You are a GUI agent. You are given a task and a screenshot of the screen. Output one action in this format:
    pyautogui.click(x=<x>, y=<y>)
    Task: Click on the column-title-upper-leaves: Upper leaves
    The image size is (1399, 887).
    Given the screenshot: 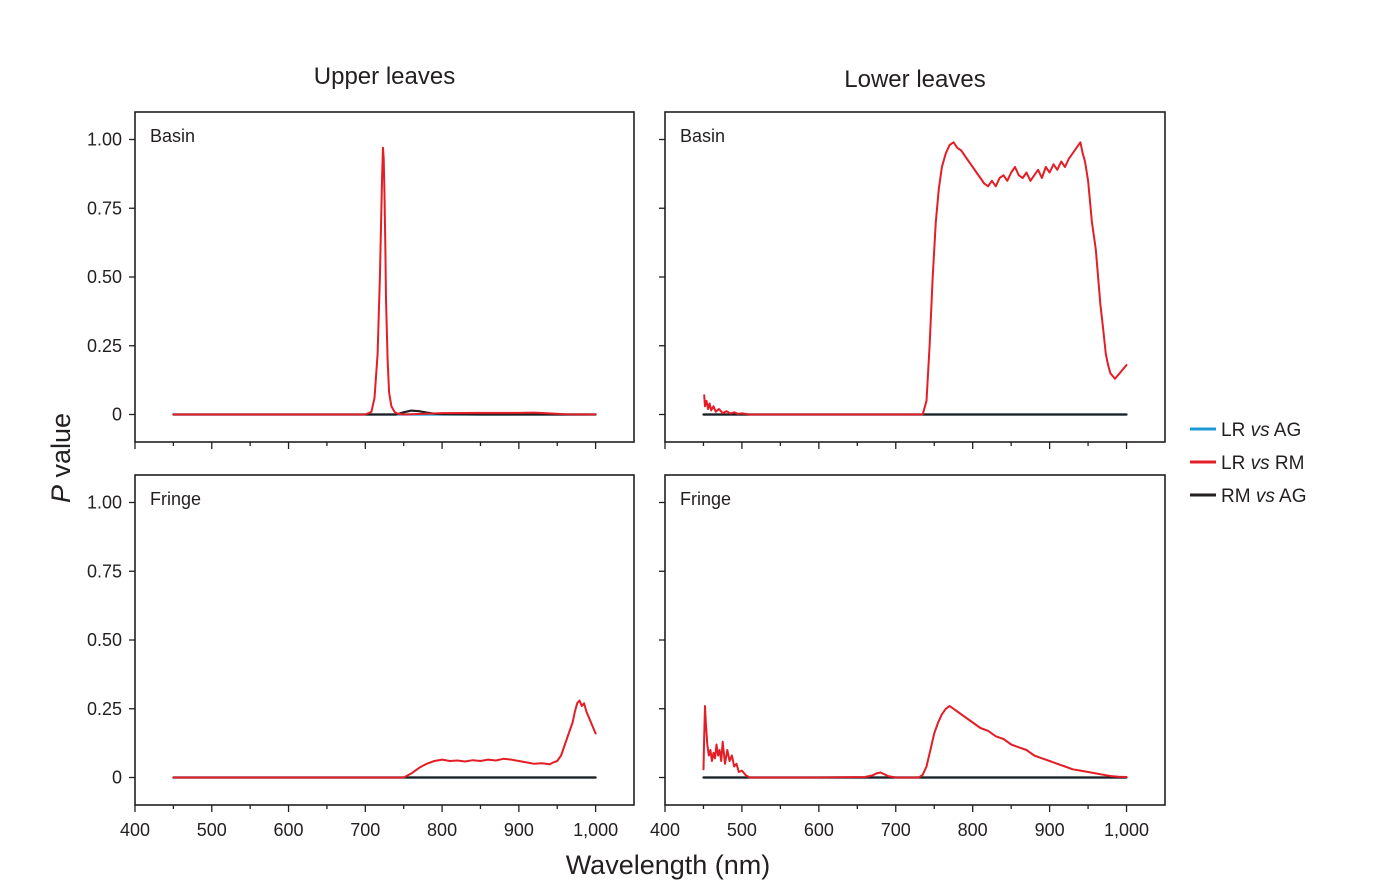 What is the action you would take?
    pyautogui.click(x=384, y=76)
    